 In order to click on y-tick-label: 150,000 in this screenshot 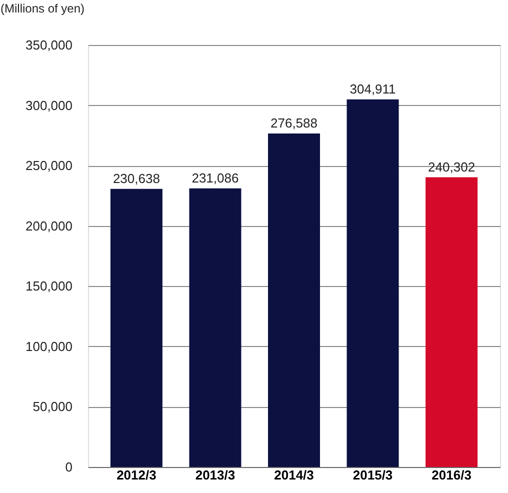, I will do `click(49, 286)`.